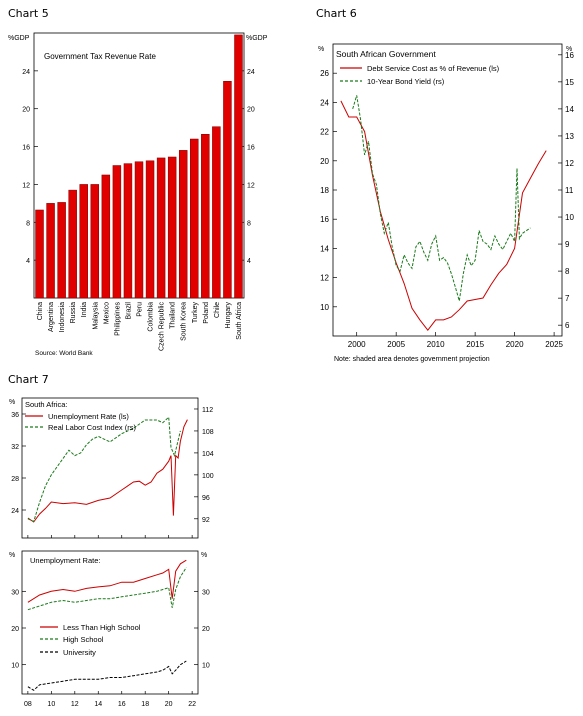 This screenshot has width=583, height=716. Describe the element at coordinates (251, 185) in the screenshot. I see `chart5-ytick-label-right-2: 12` at that location.